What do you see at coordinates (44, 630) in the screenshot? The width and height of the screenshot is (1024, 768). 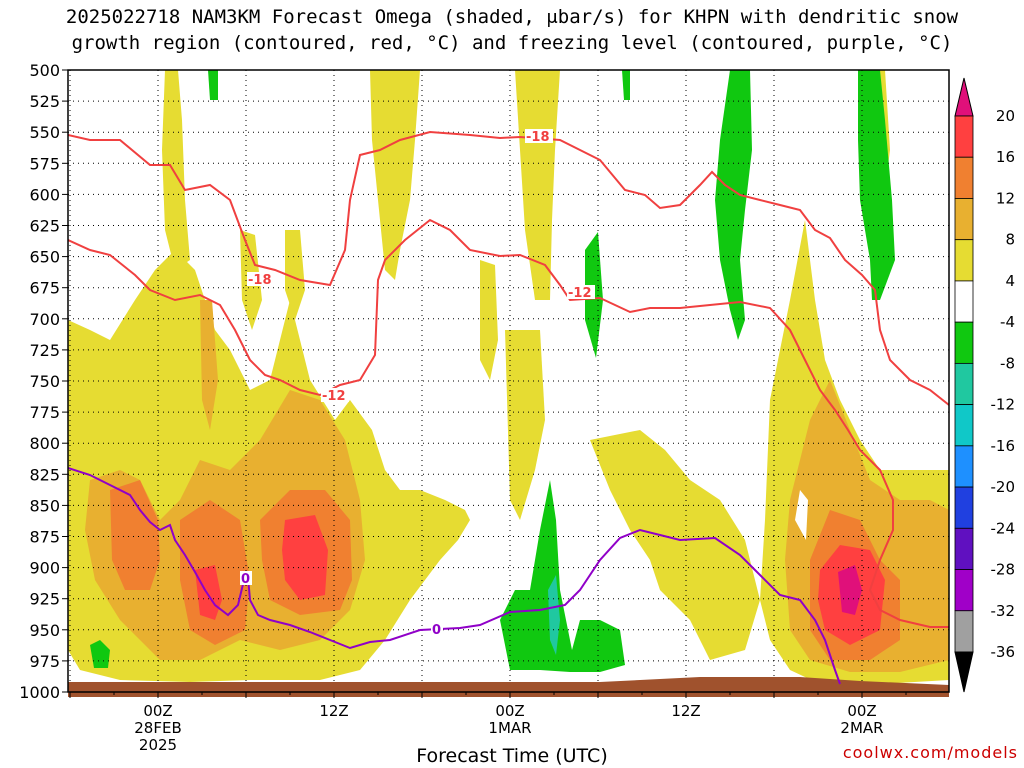 I see `y-tick-label: 950` at bounding box center [44, 630].